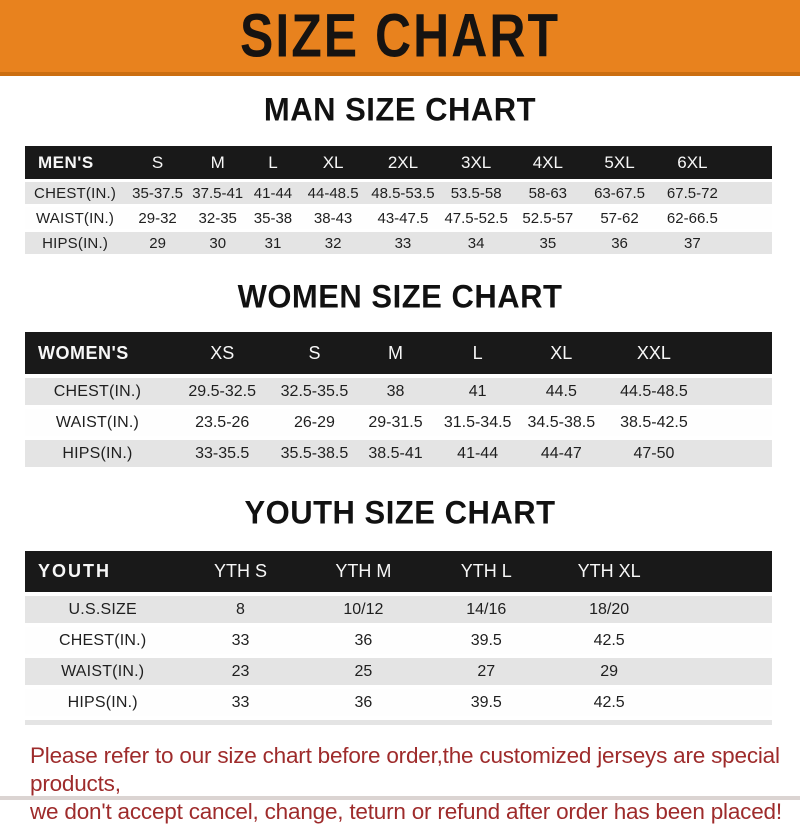 The width and height of the screenshot is (800, 826). I want to click on bottom-edge-strip, so click(400, 798).